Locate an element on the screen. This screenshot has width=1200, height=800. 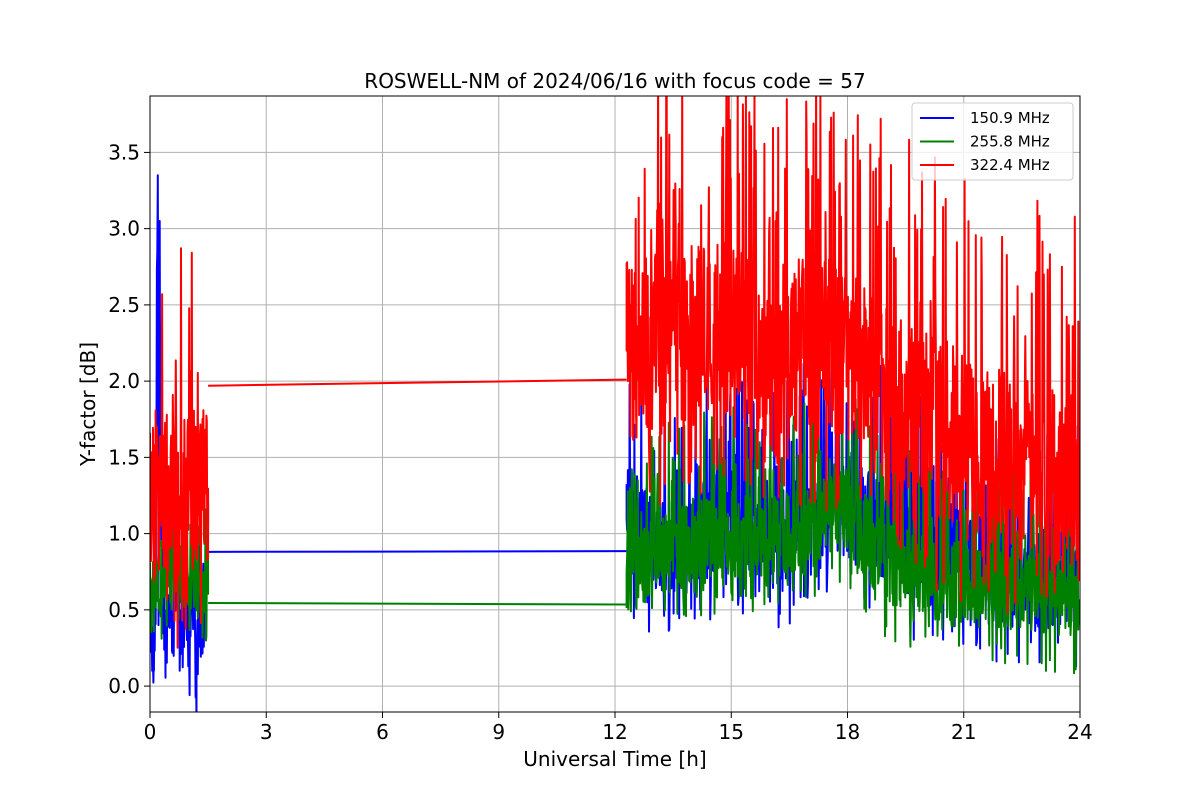
y-tick-label: 1.5 is located at coordinates (124, 457).